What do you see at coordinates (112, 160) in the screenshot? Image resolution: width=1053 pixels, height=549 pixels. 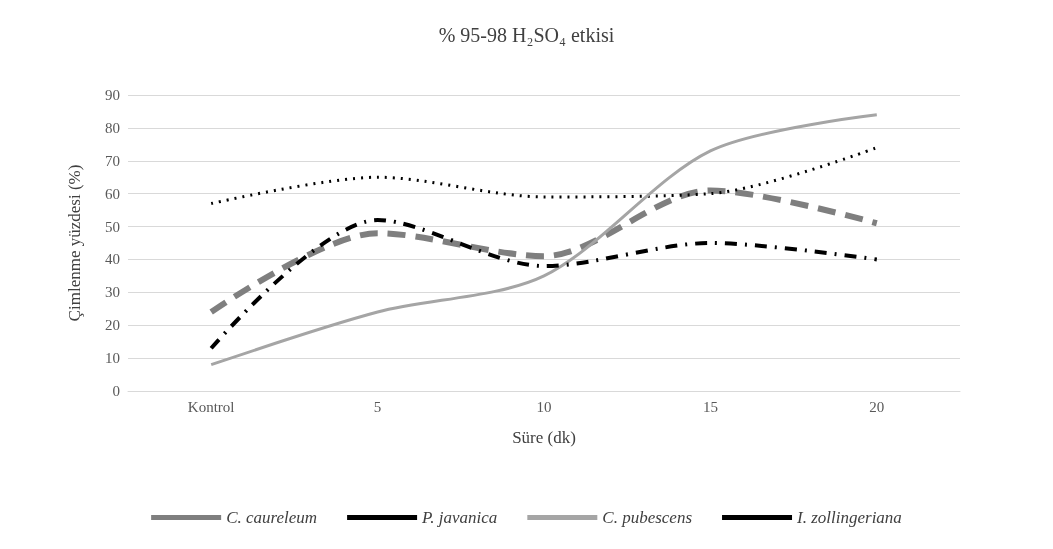 I see `y-tick-label: 70` at bounding box center [112, 160].